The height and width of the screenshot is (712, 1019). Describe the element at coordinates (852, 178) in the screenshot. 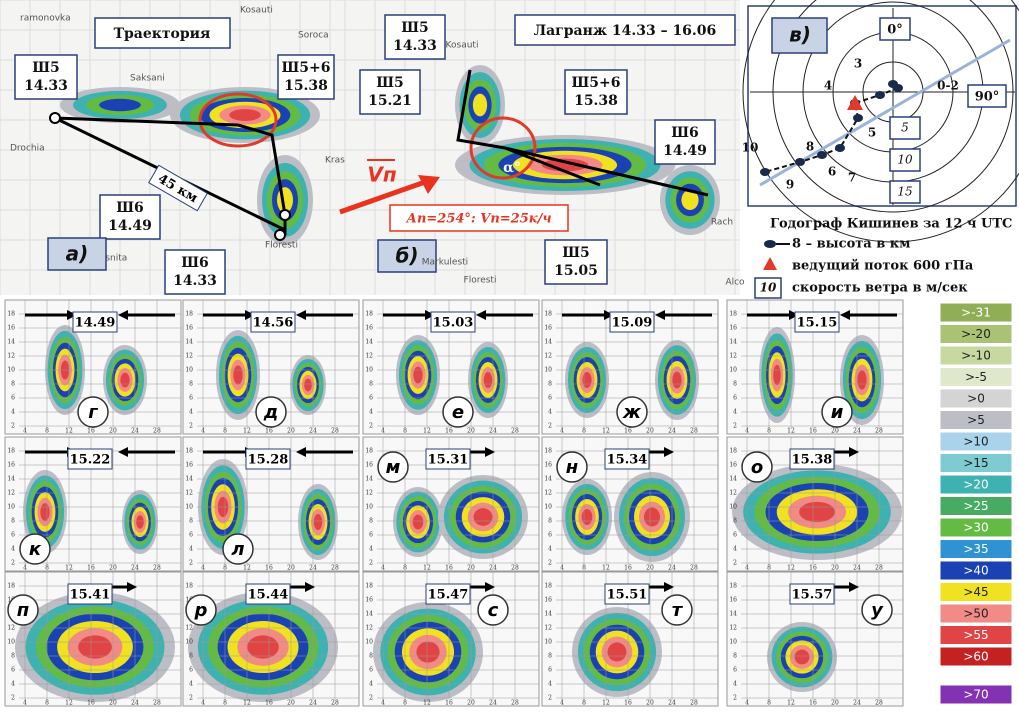

I see `height-label: 7` at that location.